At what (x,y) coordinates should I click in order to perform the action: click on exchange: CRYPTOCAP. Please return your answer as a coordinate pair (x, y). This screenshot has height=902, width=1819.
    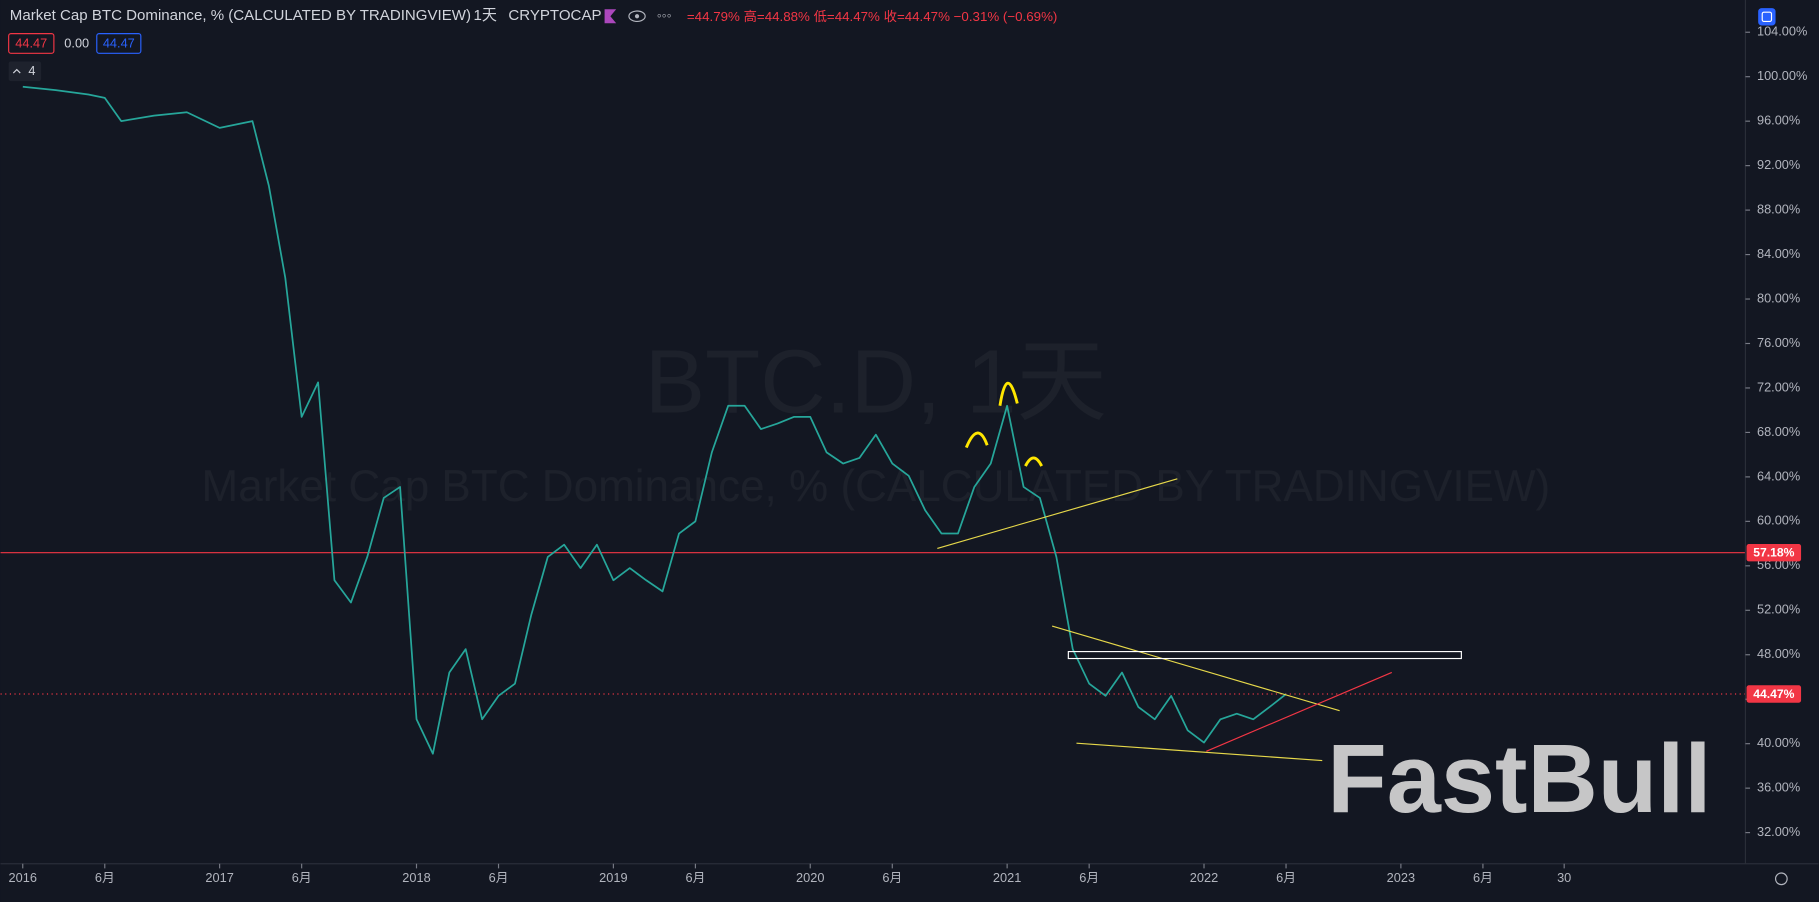
    Looking at the image, I should click on (554, 15).